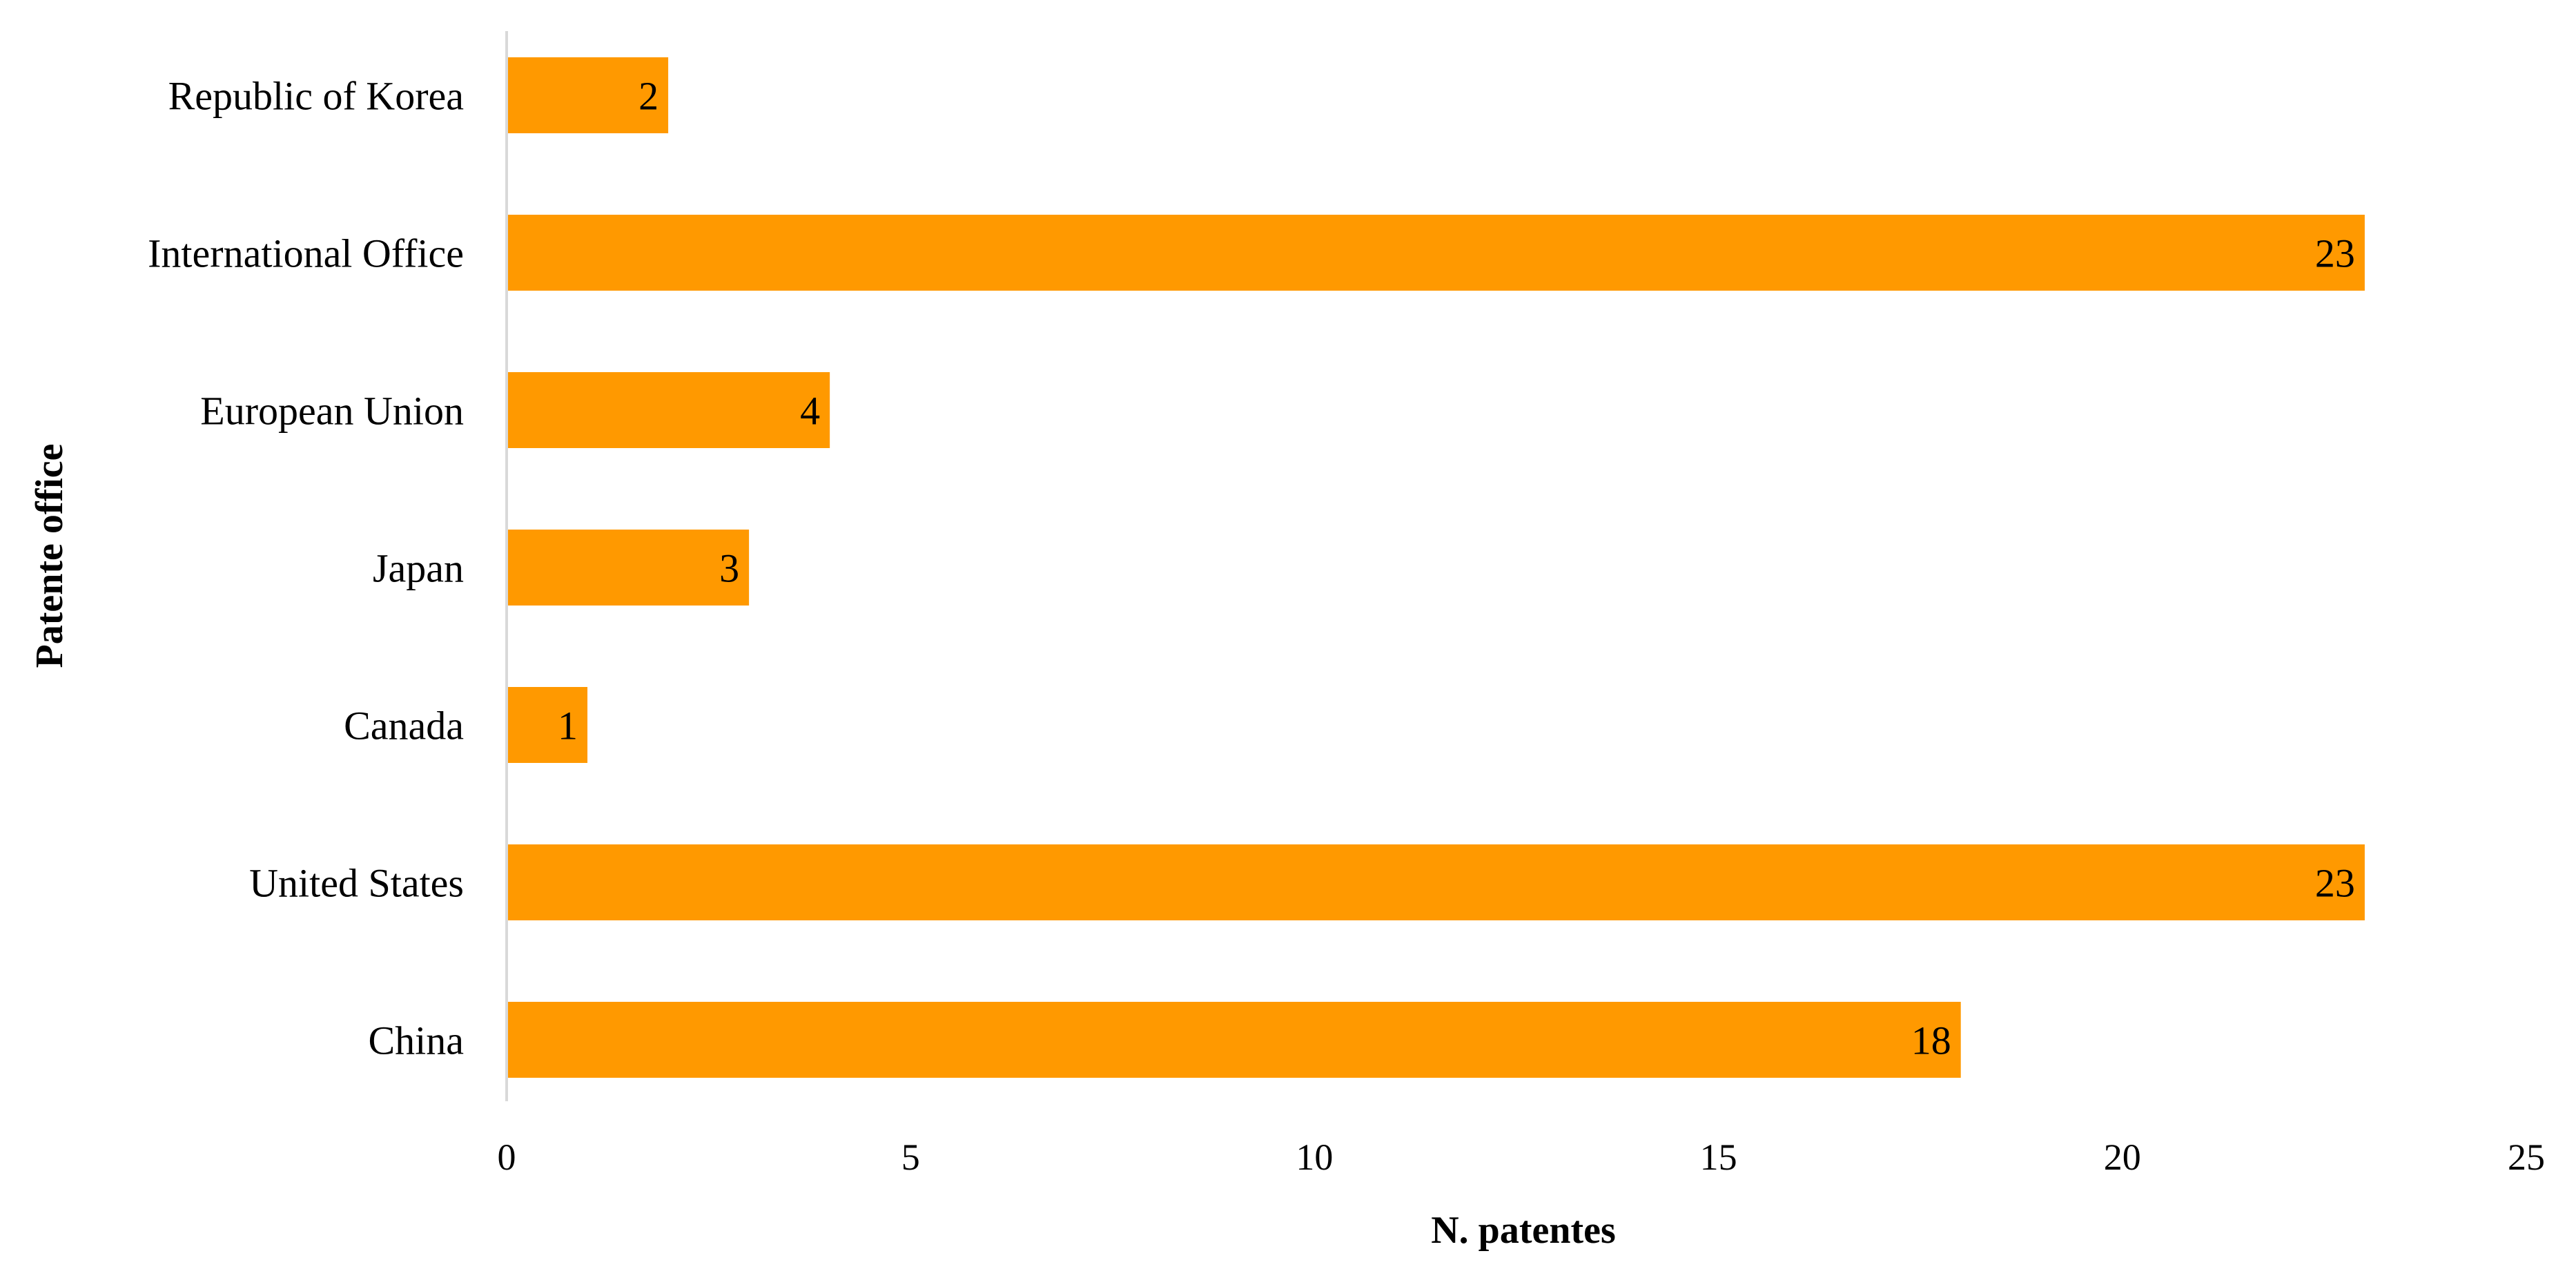 Image resolution: width=2576 pixels, height=1278 pixels. What do you see at coordinates (628, 568) in the screenshot?
I see `bar-japan` at bounding box center [628, 568].